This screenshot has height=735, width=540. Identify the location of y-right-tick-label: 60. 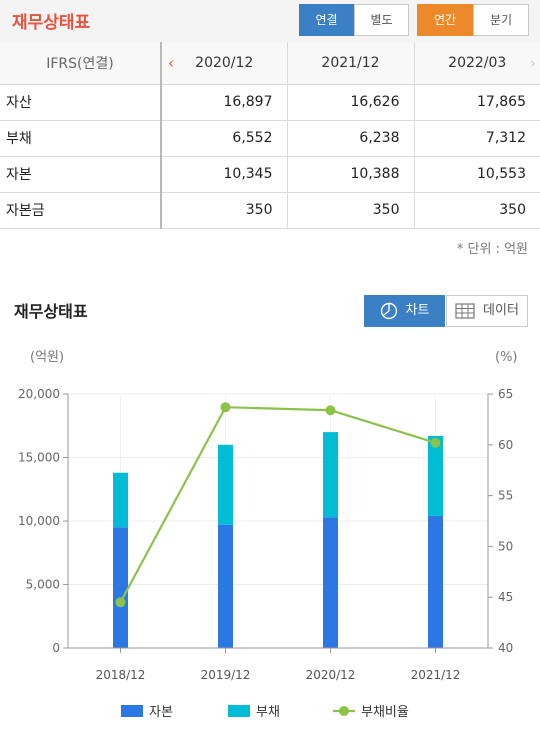
(505, 445).